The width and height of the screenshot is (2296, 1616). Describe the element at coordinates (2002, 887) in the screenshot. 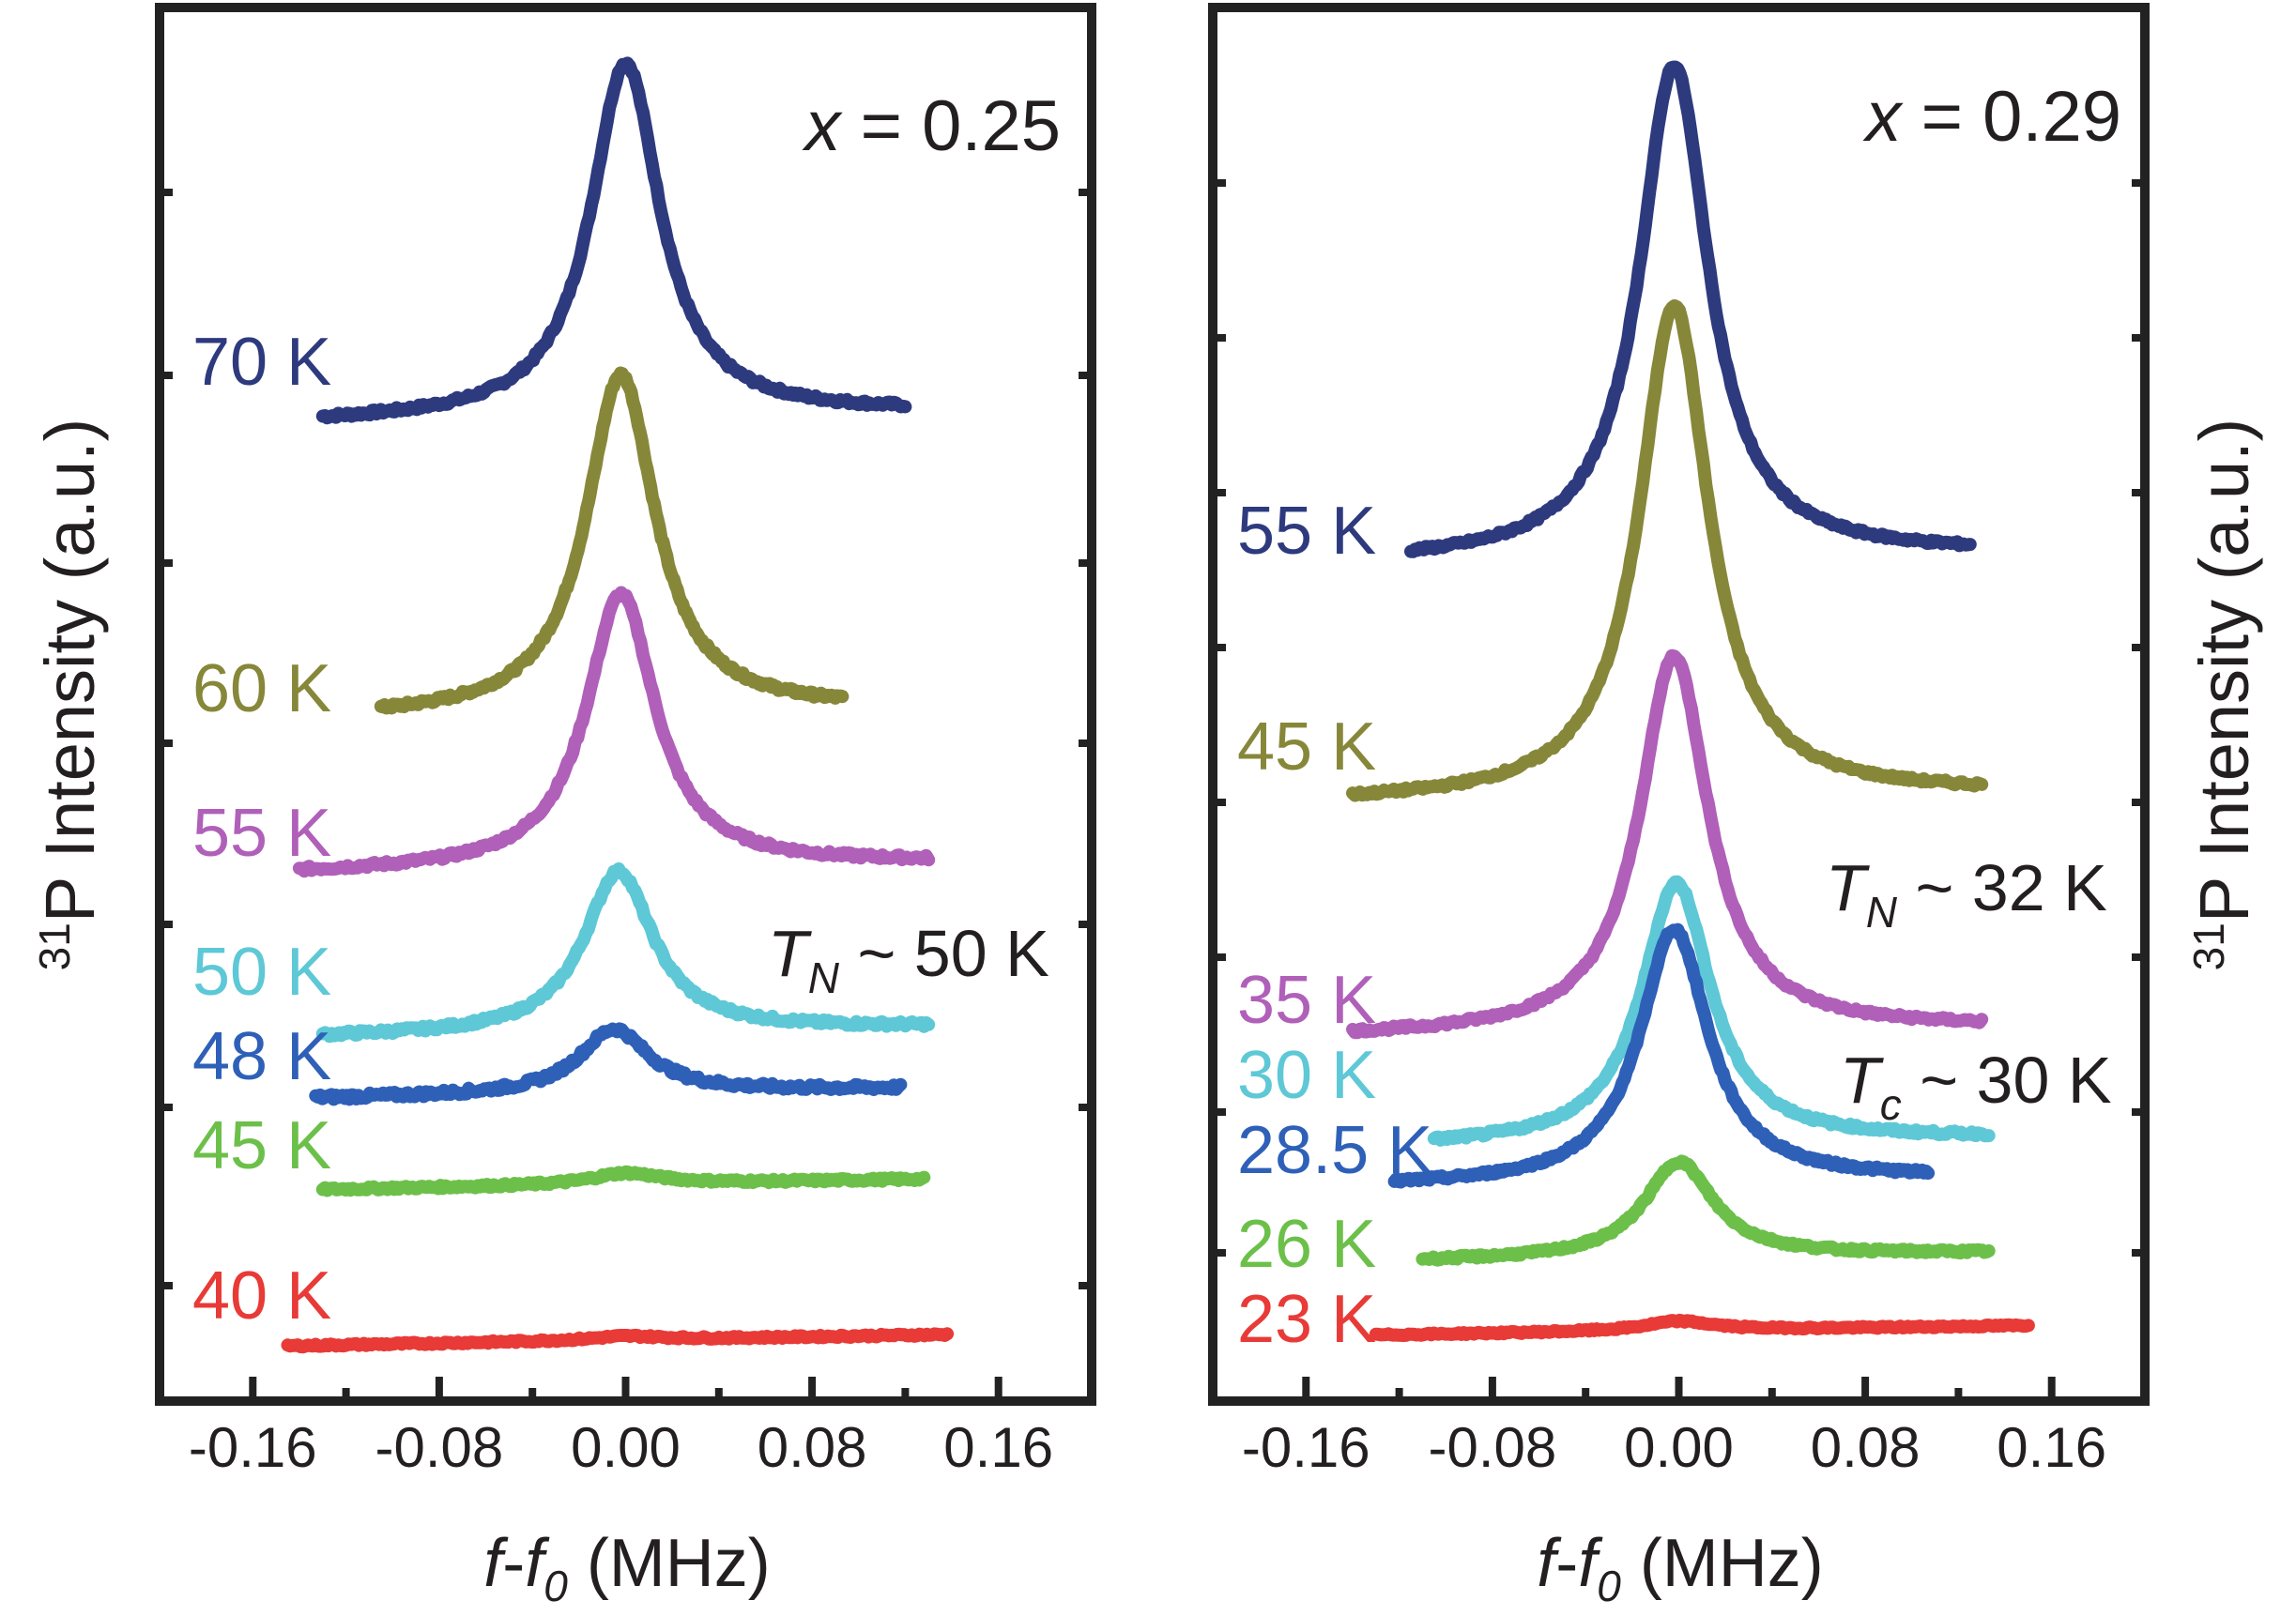

I see `right-tn-rest: ~ 32 K` at that location.